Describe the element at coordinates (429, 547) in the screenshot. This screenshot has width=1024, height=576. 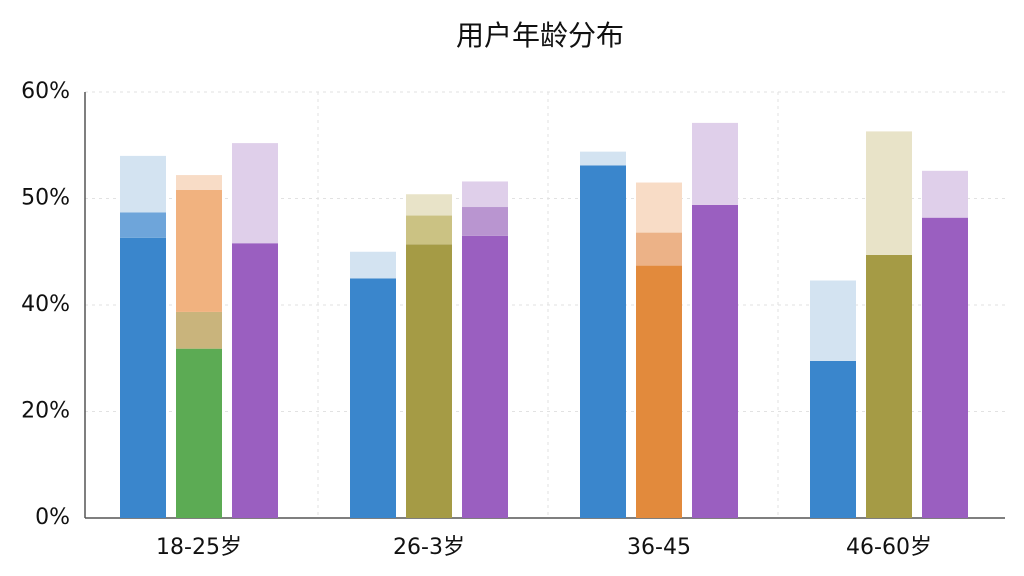
I see `x-tick-label: 26-3岁` at that location.